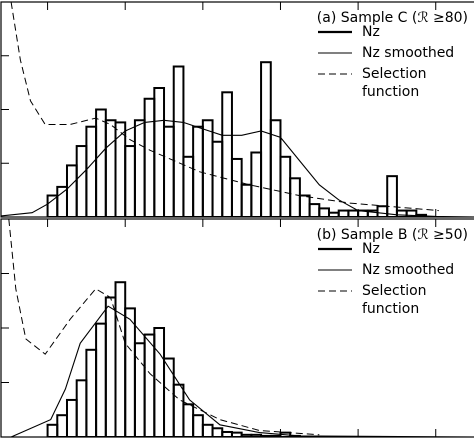 This screenshot has height=440, width=474. What do you see at coordinates (392, 18) in the screenshot?
I see `chart-title: (a) Sample C (ℛ ≥80)` at bounding box center [392, 18].